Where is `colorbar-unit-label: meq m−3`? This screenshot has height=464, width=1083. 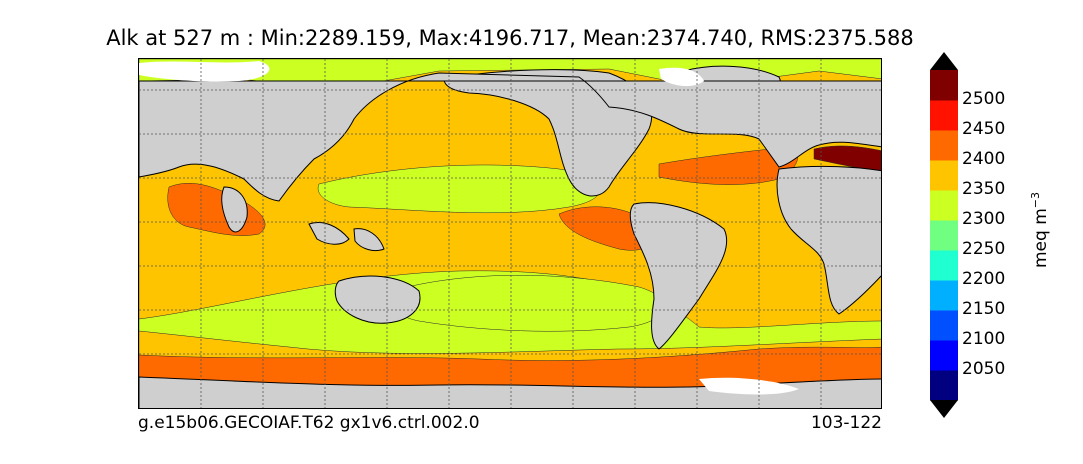
colorbar-unit-label: meq m−3 is located at coordinates (1040, 230).